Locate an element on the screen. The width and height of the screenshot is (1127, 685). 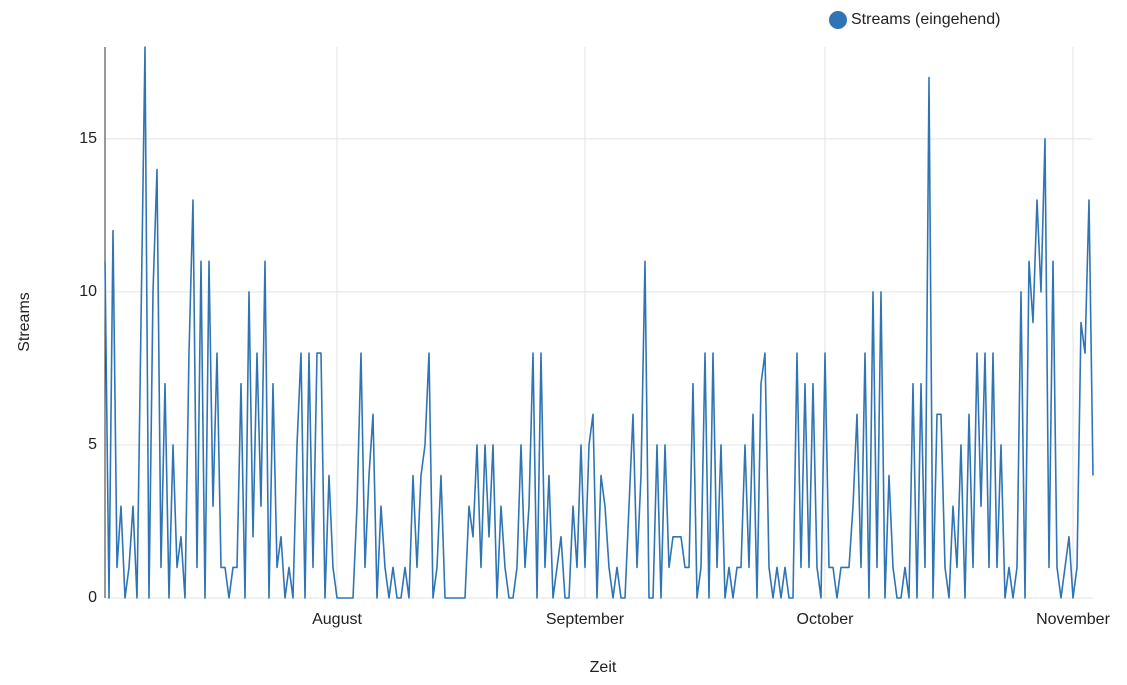
y-tick-label: 0 is located at coordinates (92, 597).